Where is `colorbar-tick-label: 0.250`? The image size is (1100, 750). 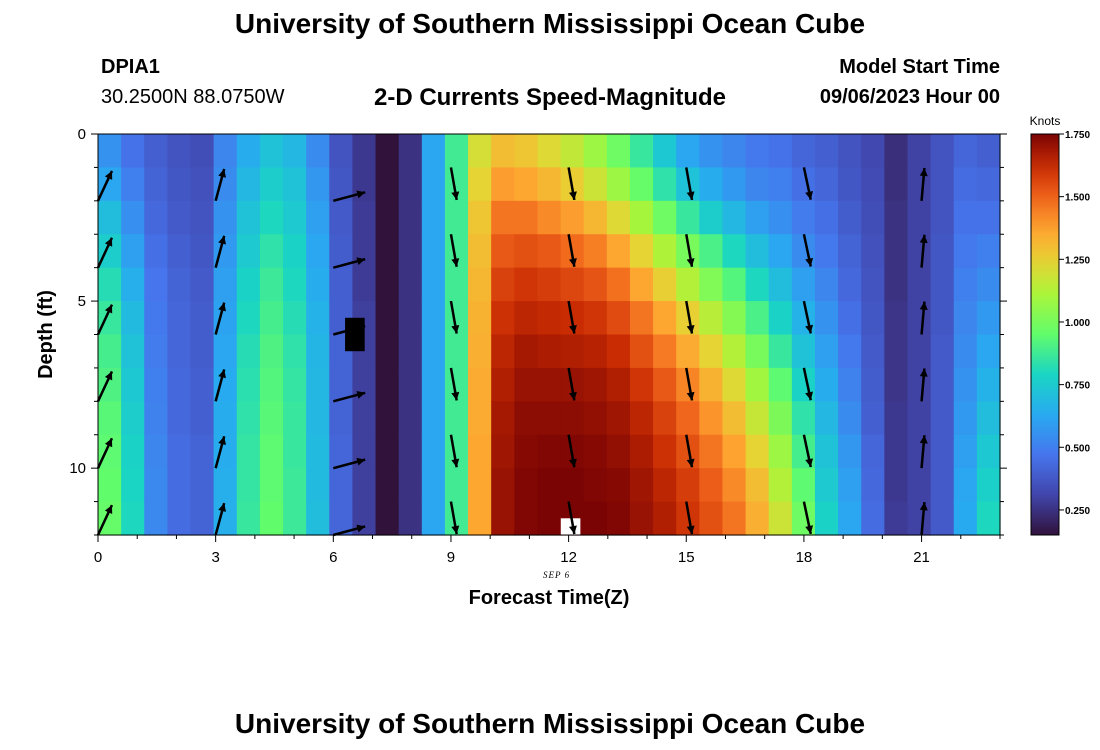 colorbar-tick-label: 0.250 is located at coordinates (1077, 511).